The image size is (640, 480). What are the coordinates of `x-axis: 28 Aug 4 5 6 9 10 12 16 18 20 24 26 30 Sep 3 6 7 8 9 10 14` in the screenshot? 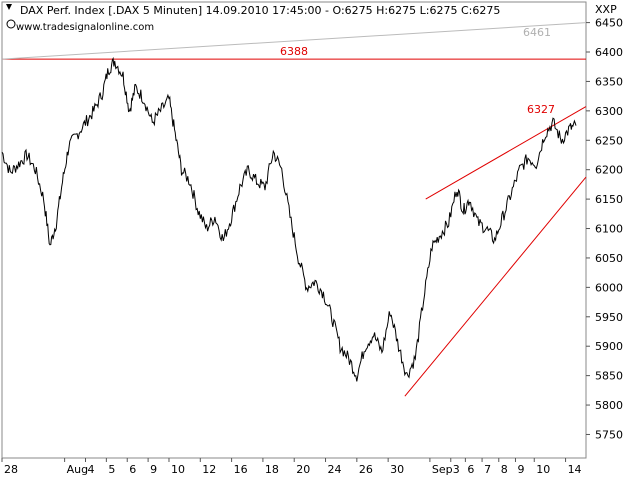 It's located at (291, 467).